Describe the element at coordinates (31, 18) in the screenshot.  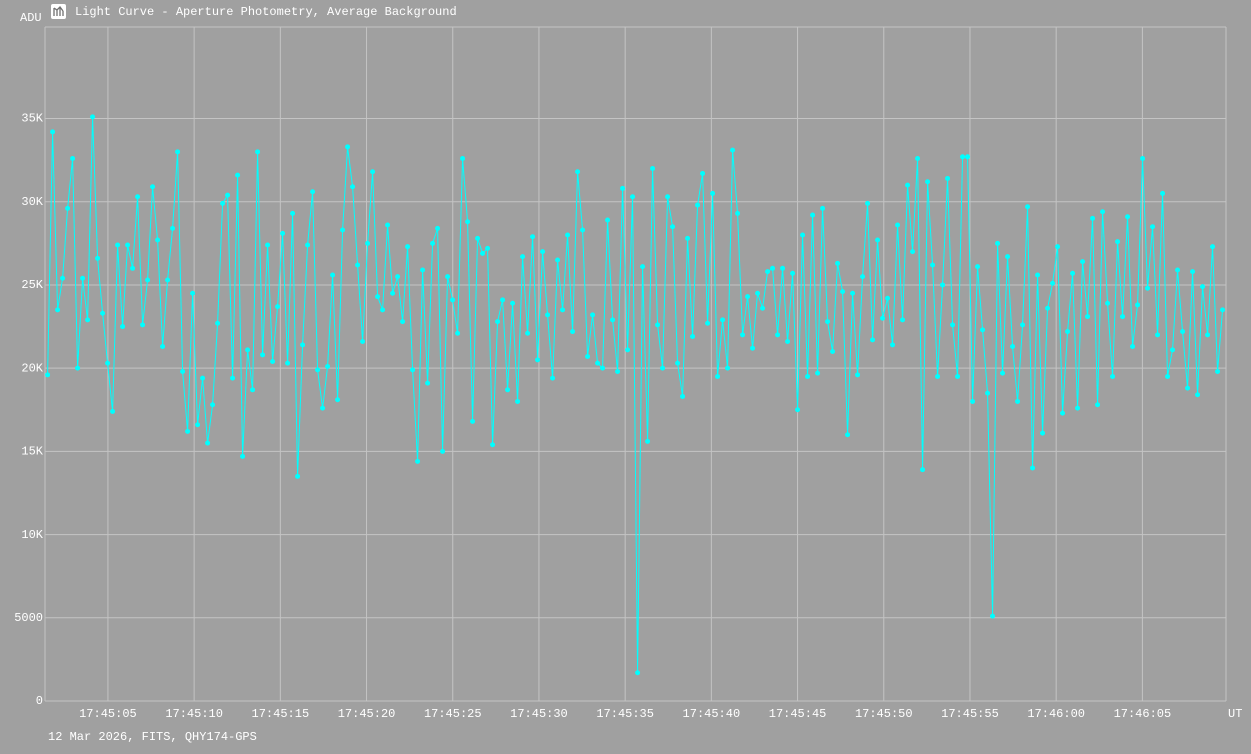
I see `y-axis-label: ADU` at that location.